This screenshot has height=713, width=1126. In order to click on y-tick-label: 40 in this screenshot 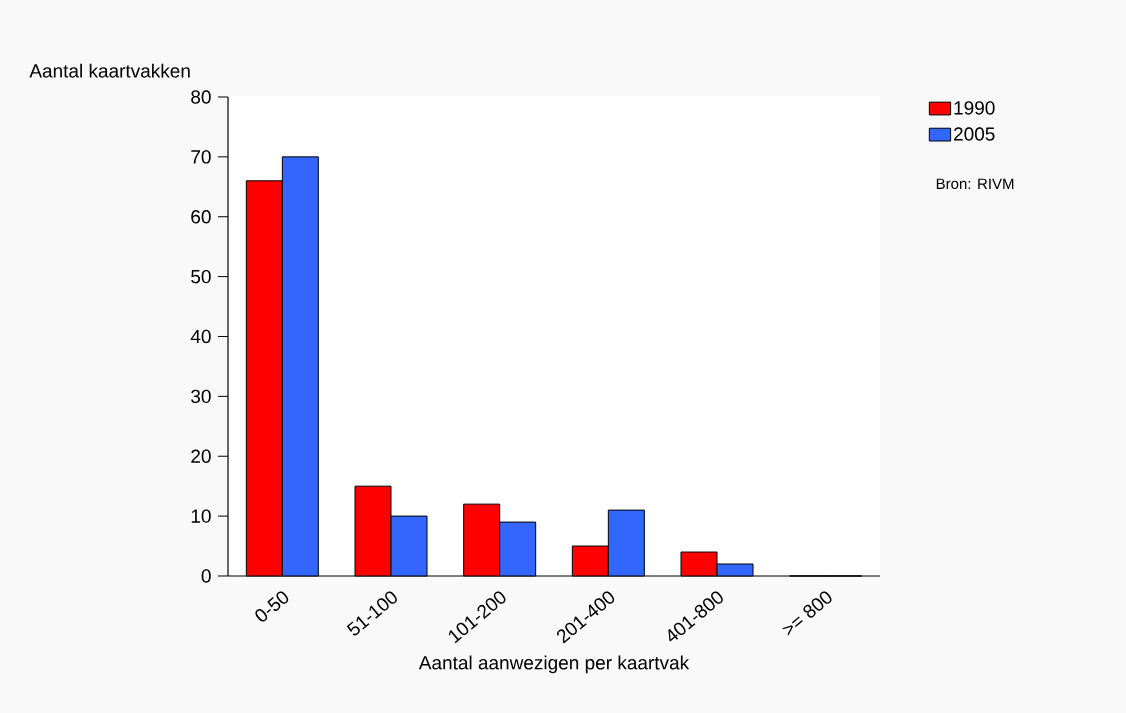, I will do `click(200, 336)`.